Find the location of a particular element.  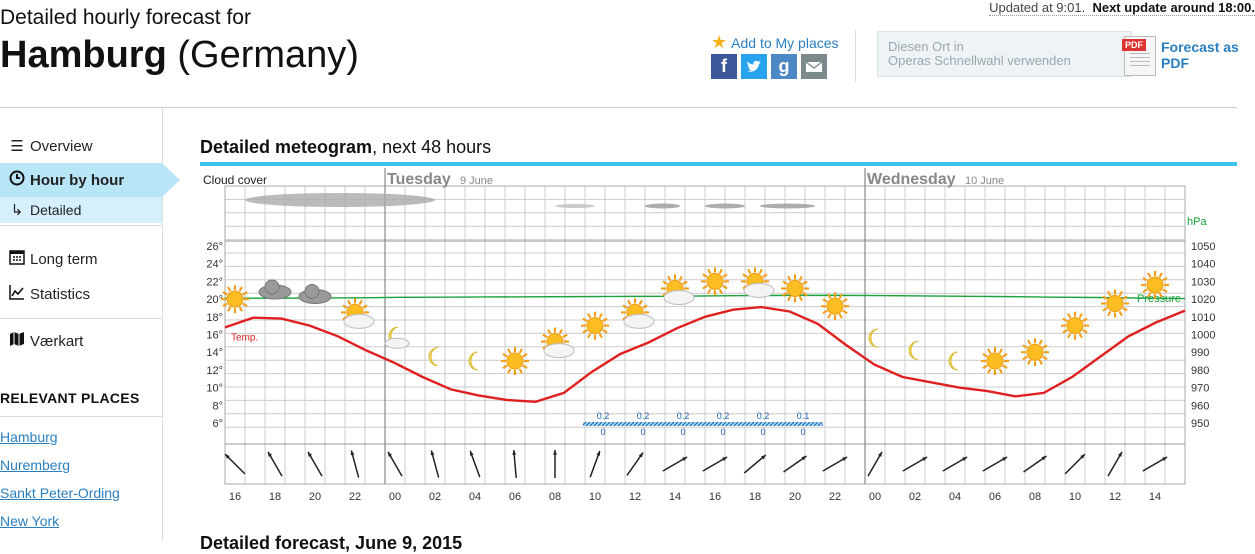

hour-tick-label: 00 is located at coordinates (875, 497).